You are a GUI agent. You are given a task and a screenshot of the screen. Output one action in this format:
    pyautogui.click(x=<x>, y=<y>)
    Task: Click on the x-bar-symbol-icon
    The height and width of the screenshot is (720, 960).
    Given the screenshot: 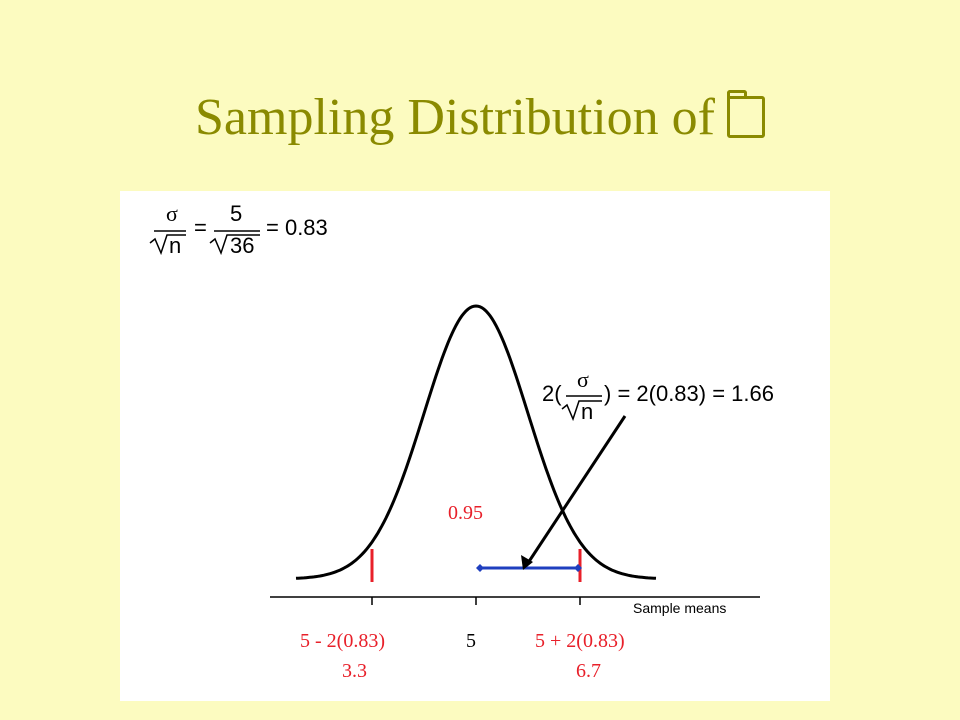 What is the action you would take?
    pyautogui.click(x=746, y=114)
    